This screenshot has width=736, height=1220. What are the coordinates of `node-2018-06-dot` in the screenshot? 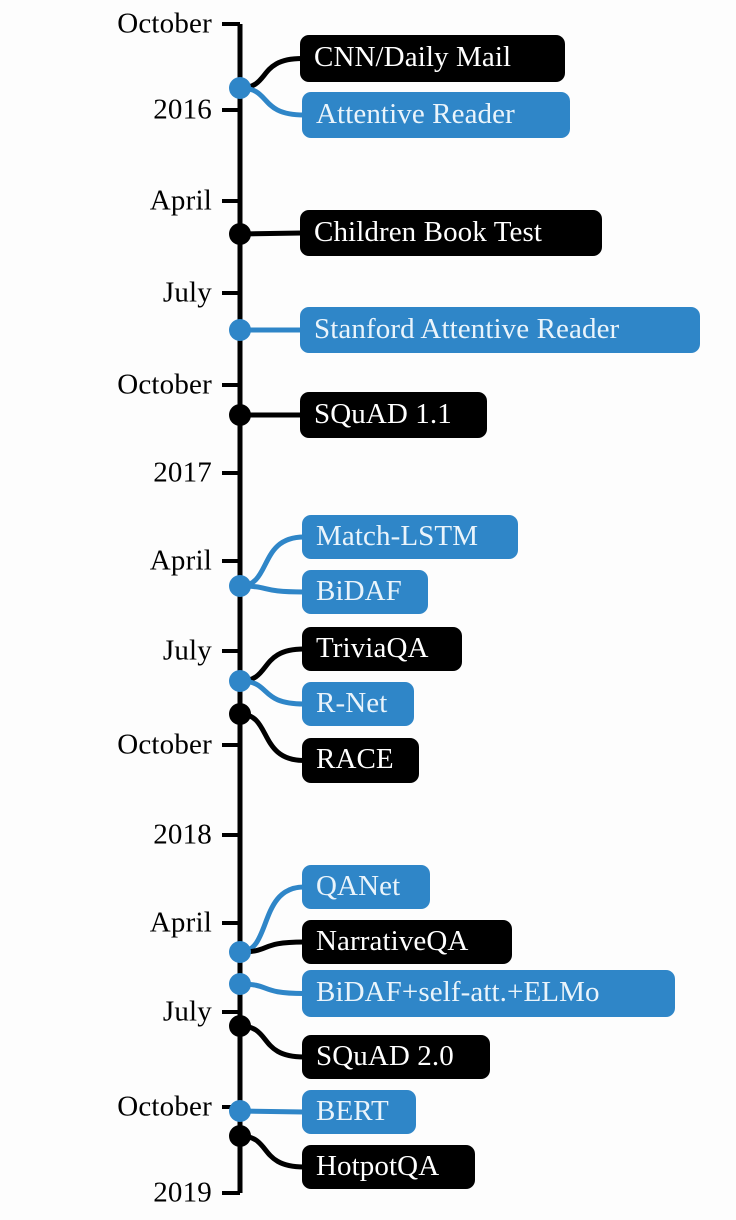 It's located at (240, 984).